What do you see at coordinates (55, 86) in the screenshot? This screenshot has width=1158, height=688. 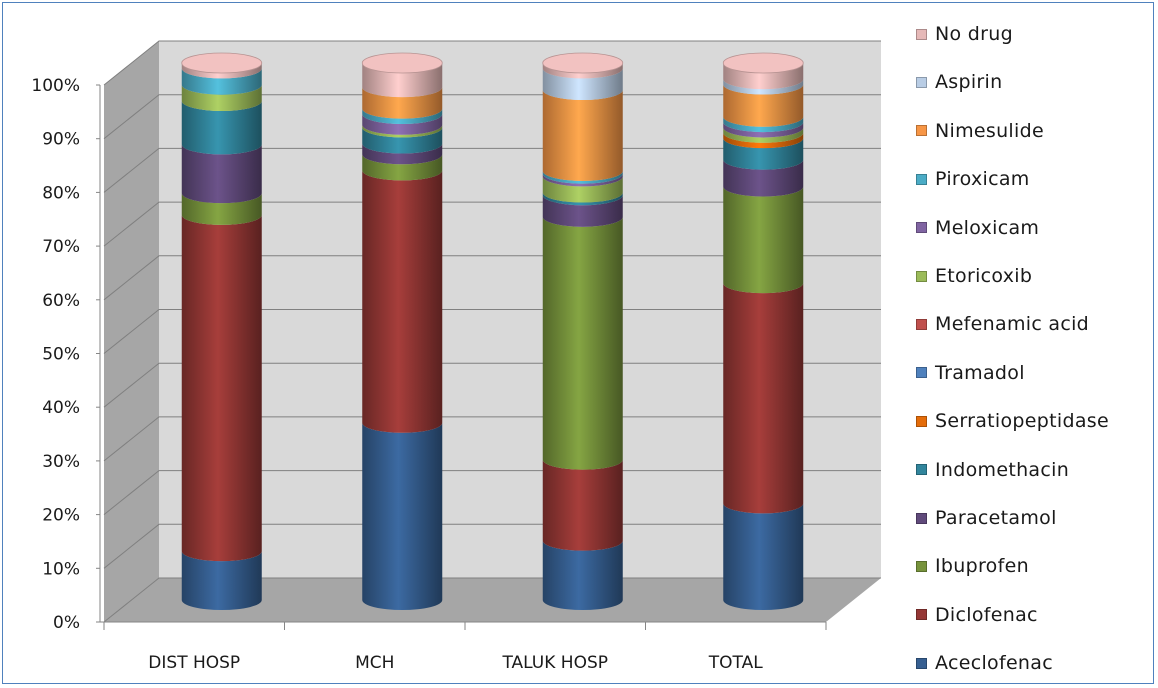 I see `y-tick-label: 100%` at bounding box center [55, 86].